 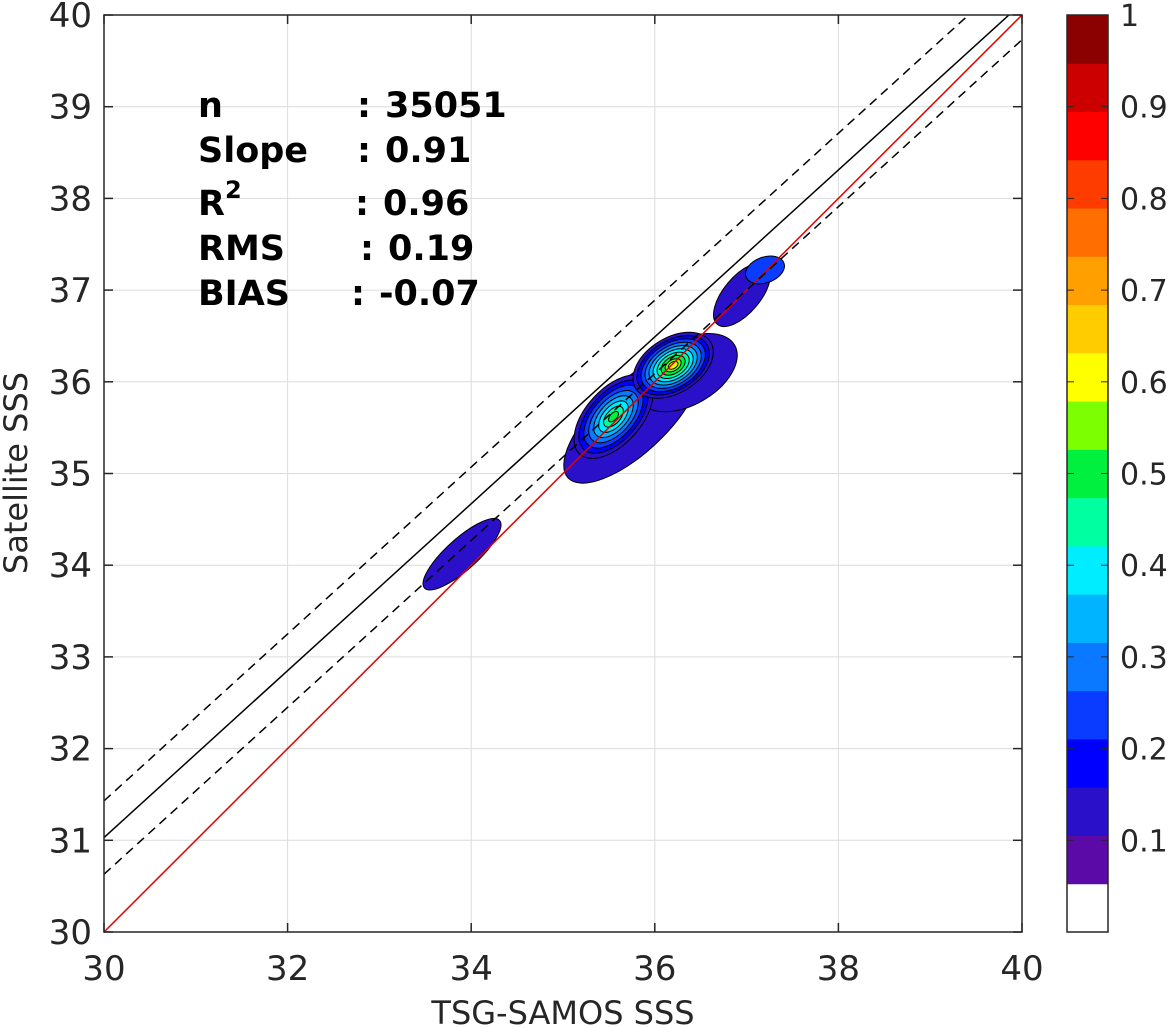 I want to click on stat-bias-sep: :, so click(x=358, y=294).